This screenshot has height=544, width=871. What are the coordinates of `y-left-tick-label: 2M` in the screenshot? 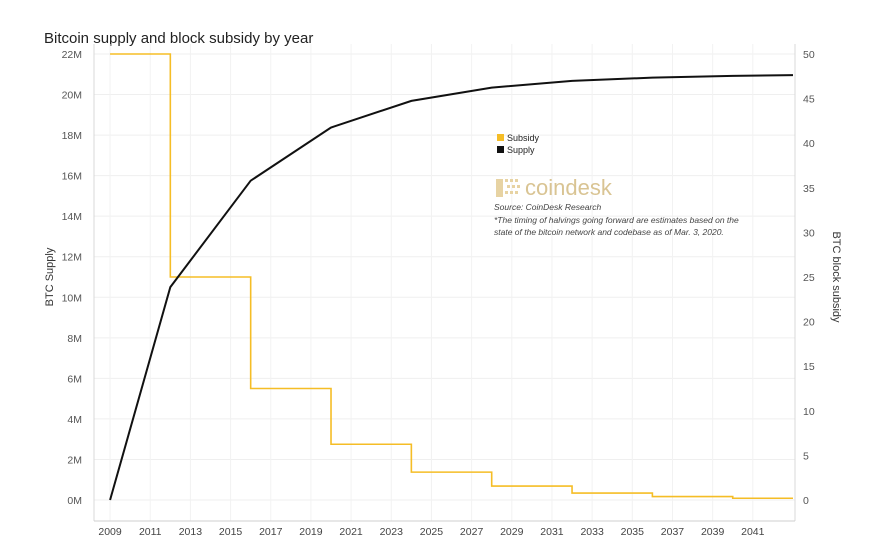 It's located at (74, 460).